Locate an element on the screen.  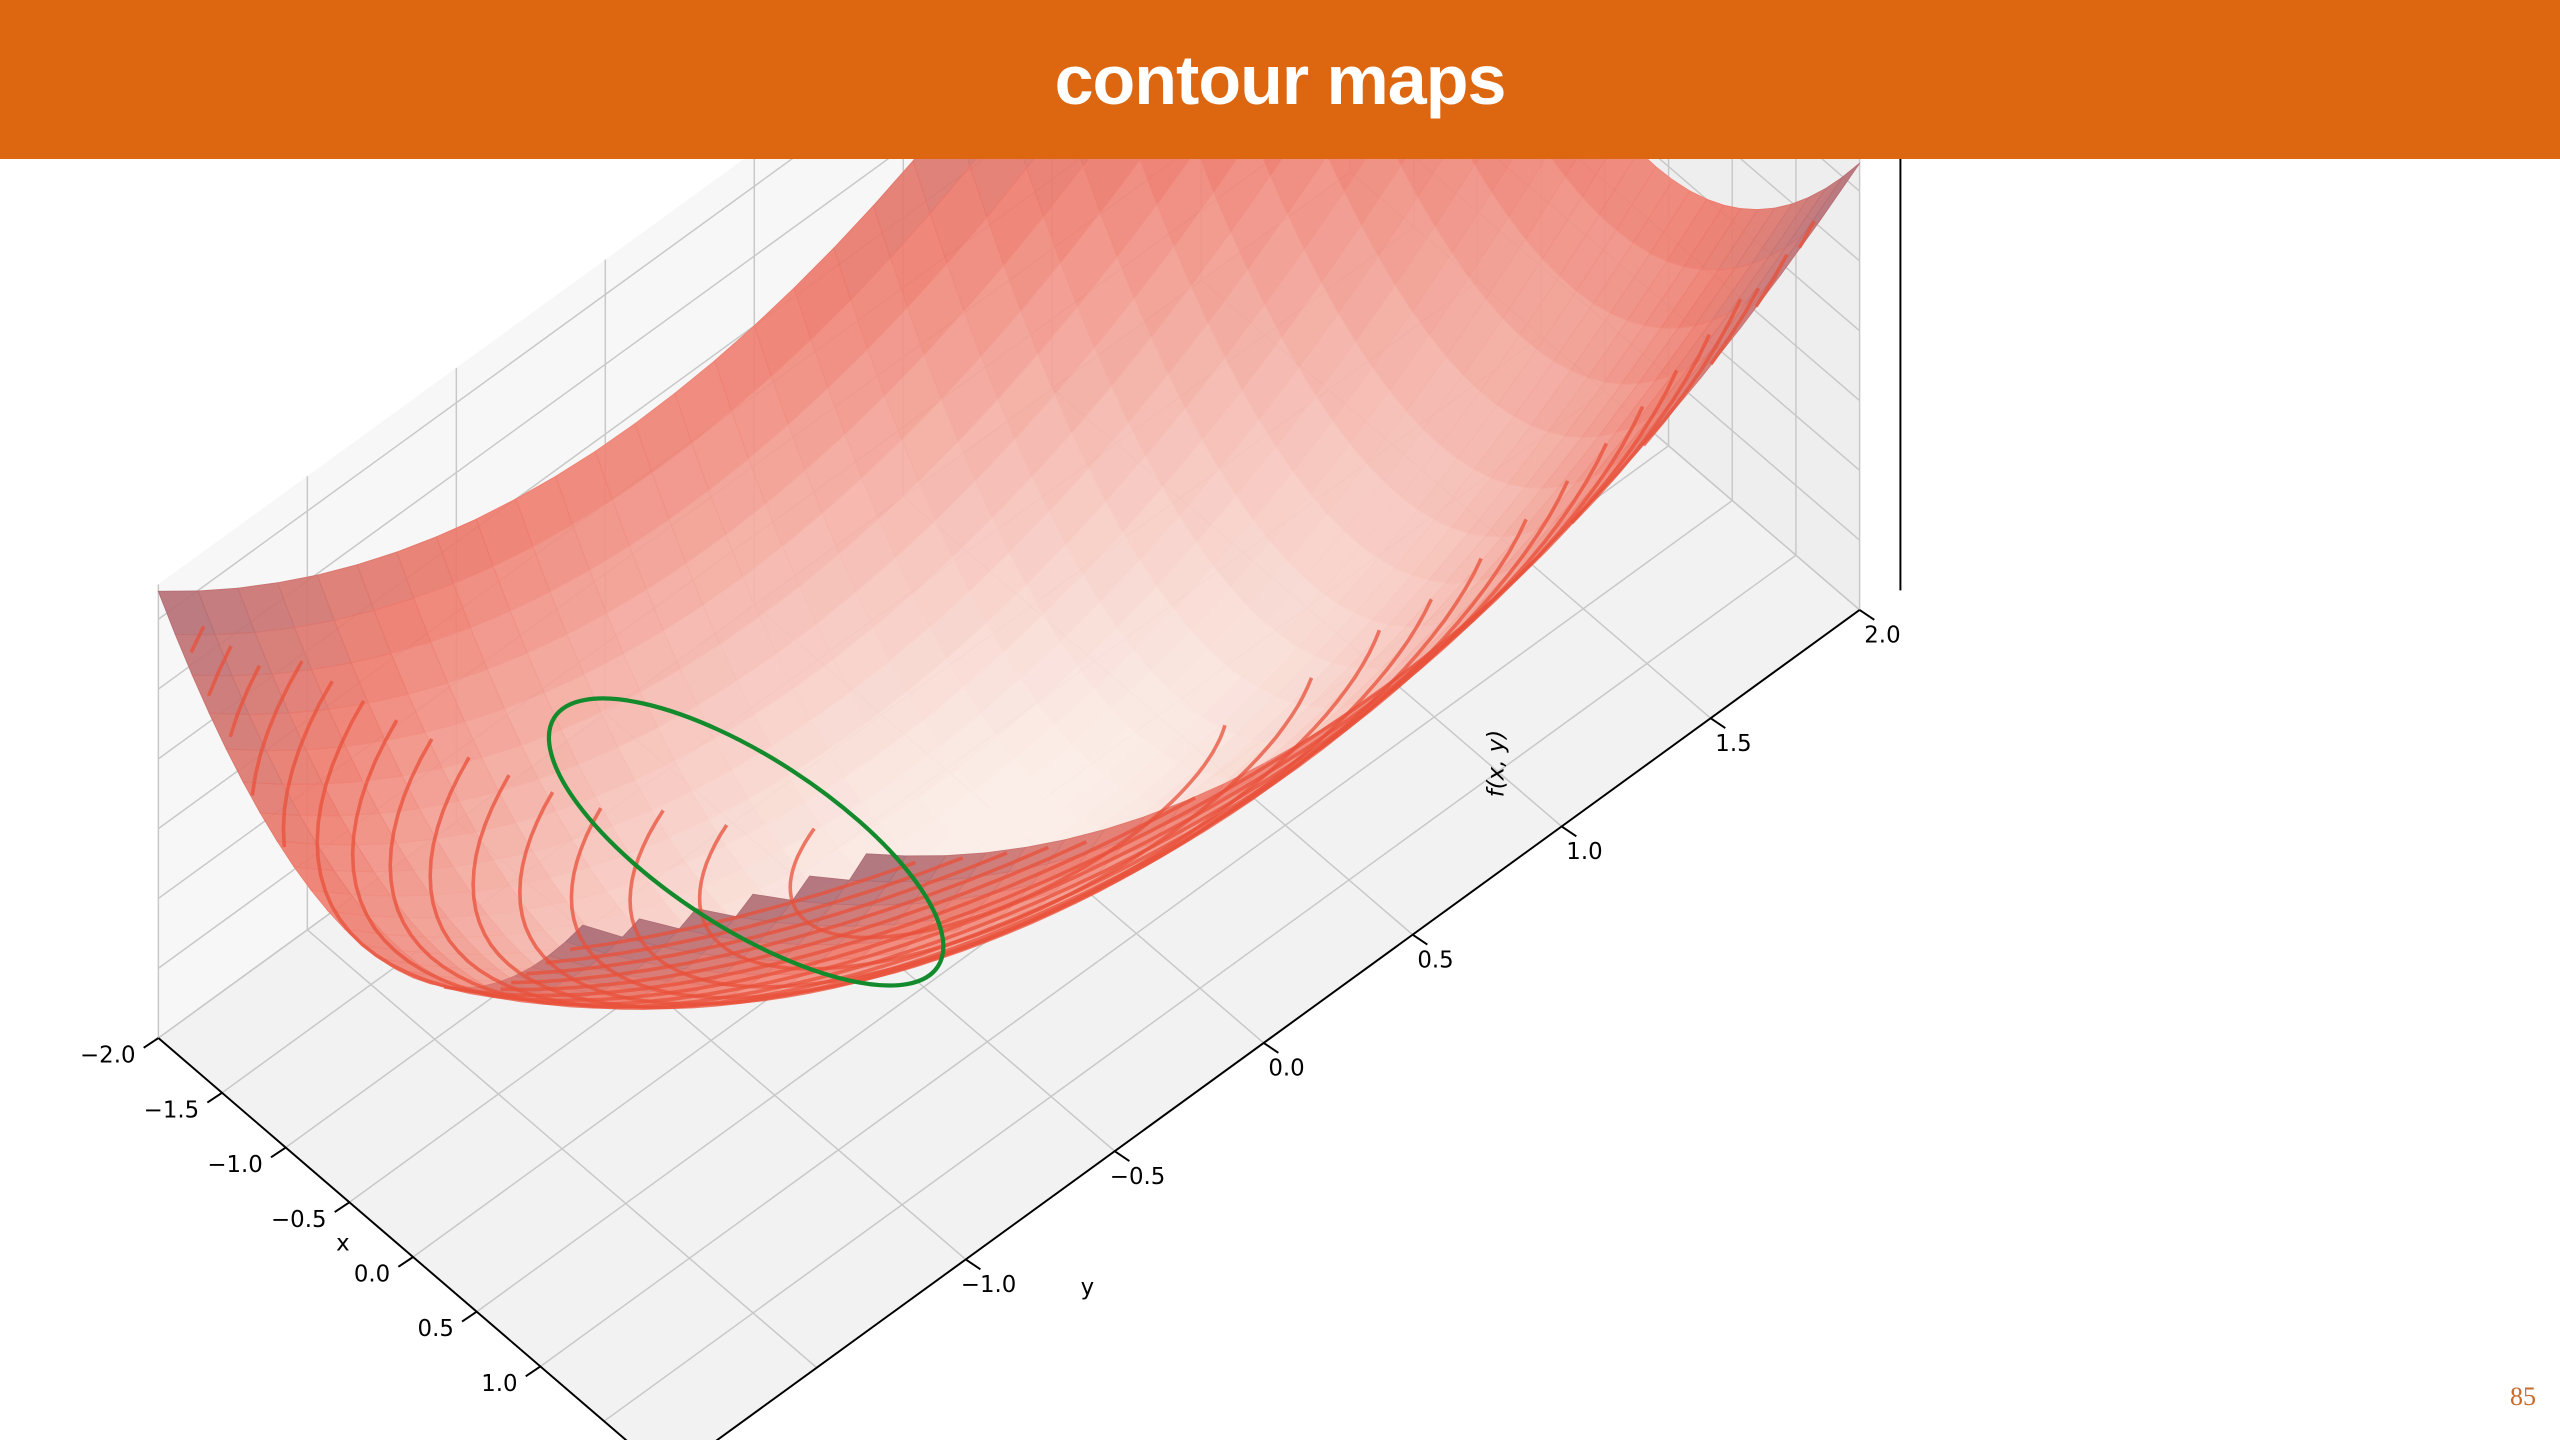
highlight-ellipse-path is located at coordinates (746, 842).